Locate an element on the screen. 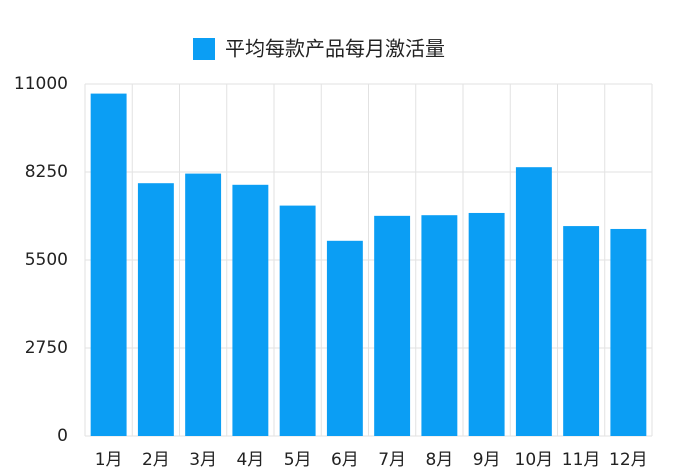 This screenshot has height=471, width=677. y-tick-label: 8250 is located at coordinates (46, 172).